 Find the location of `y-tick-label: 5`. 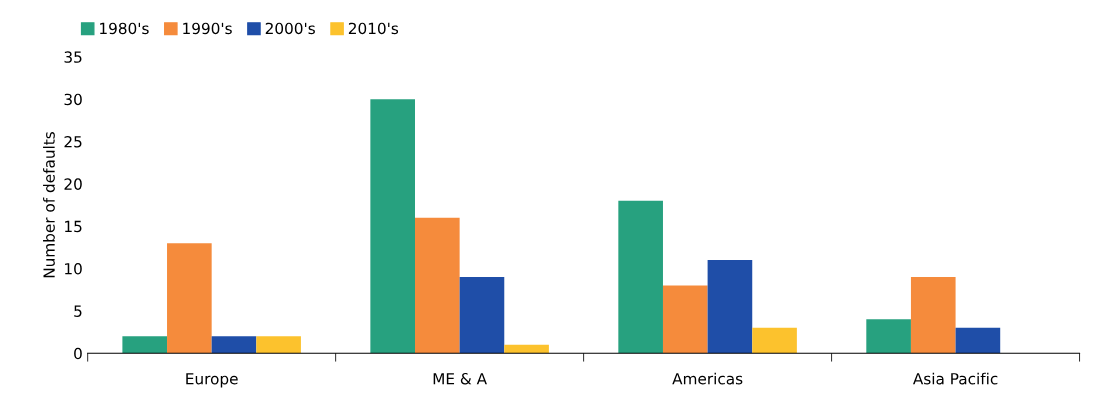

y-tick-label: 5 is located at coordinates (78, 311).